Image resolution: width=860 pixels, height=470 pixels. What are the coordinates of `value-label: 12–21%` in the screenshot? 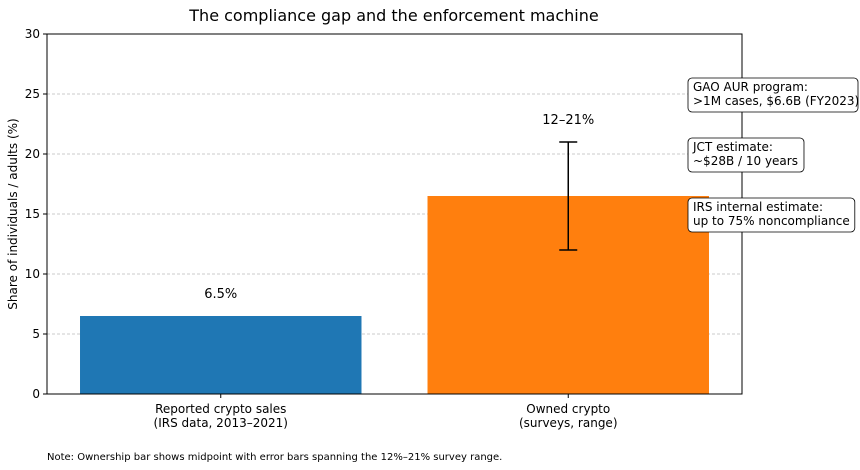 It's located at (568, 120).